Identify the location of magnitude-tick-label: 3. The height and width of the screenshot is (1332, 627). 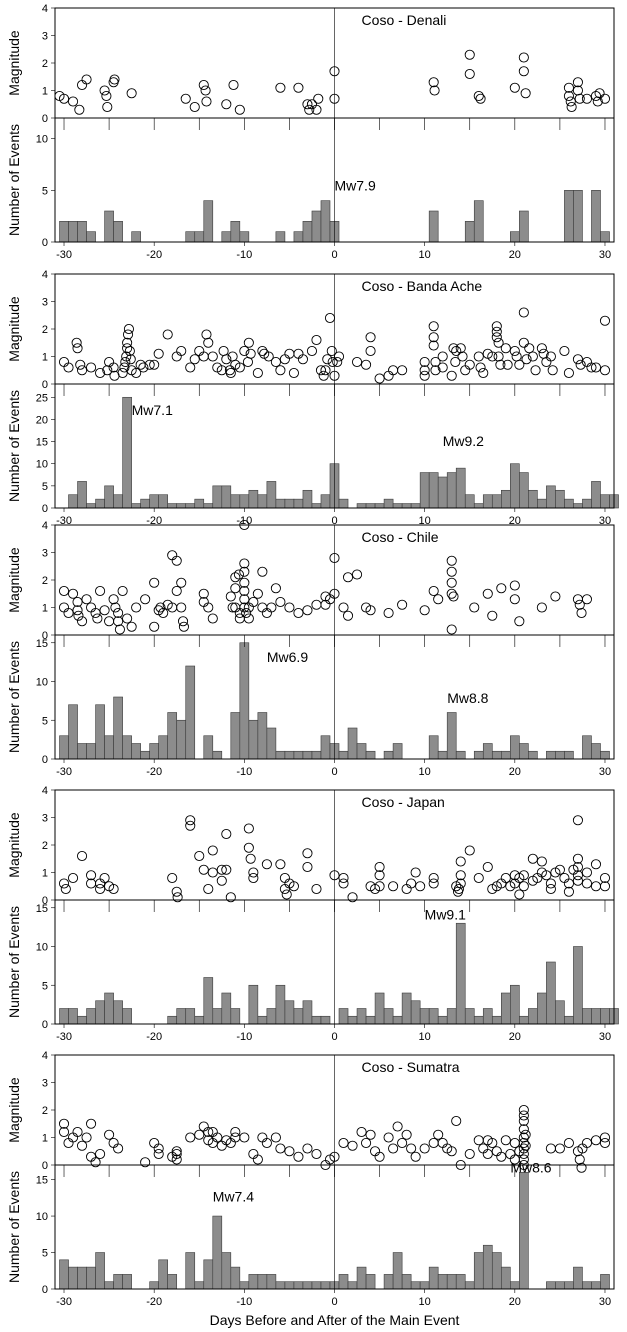
(45, 1084).